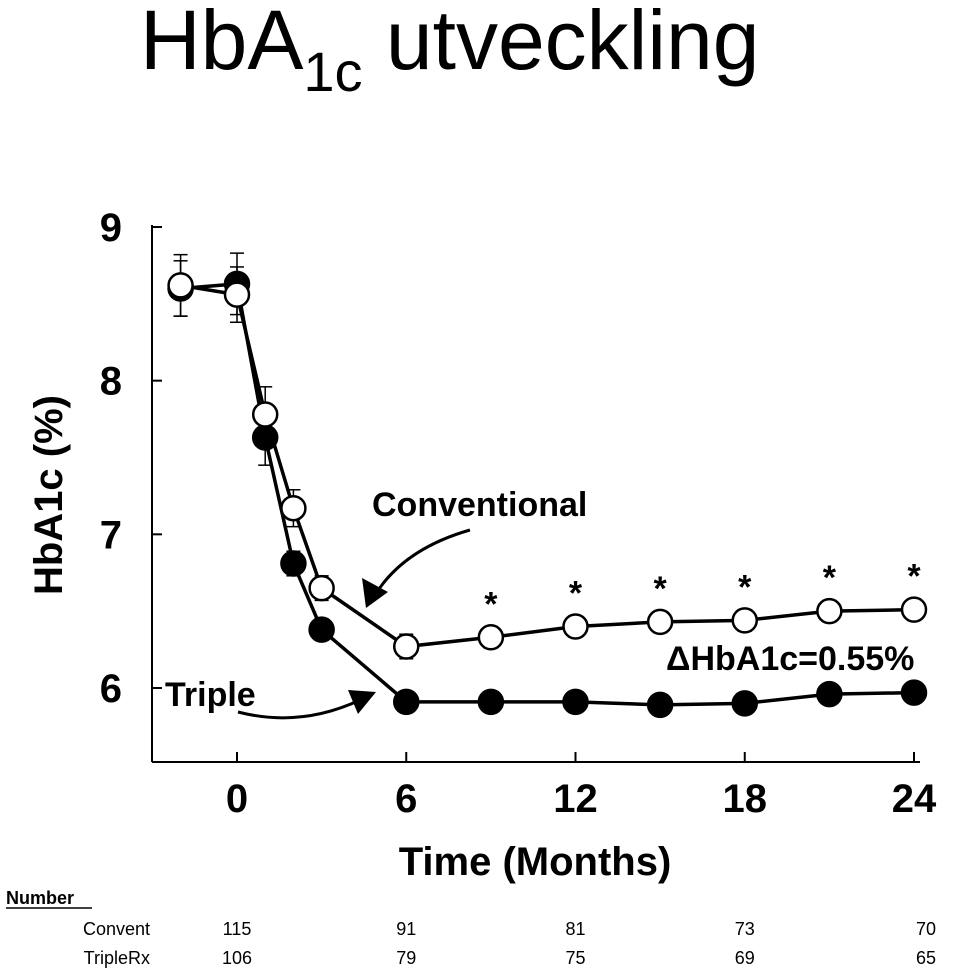 This screenshot has height=973, width=960. I want to click on slide-title: HbA1c utveckling, so click(449, 51).